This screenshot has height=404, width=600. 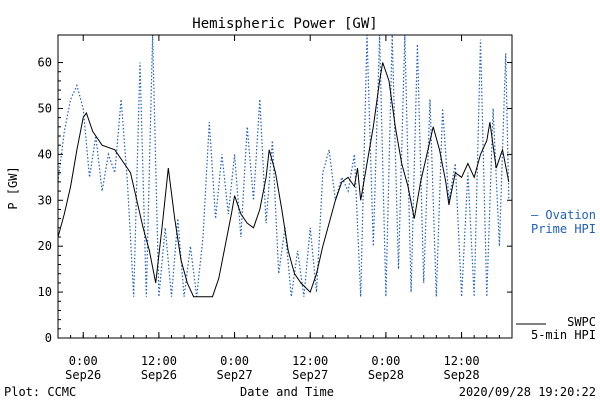 What do you see at coordinates (234, 375) in the screenshot?
I see `x-tick-date-label-2: Sep27` at bounding box center [234, 375].